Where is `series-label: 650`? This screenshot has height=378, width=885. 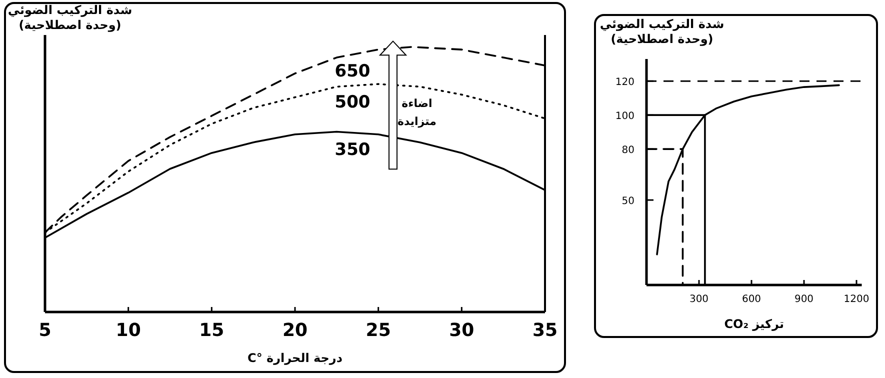
series-label: 650 is located at coordinates (352, 72).